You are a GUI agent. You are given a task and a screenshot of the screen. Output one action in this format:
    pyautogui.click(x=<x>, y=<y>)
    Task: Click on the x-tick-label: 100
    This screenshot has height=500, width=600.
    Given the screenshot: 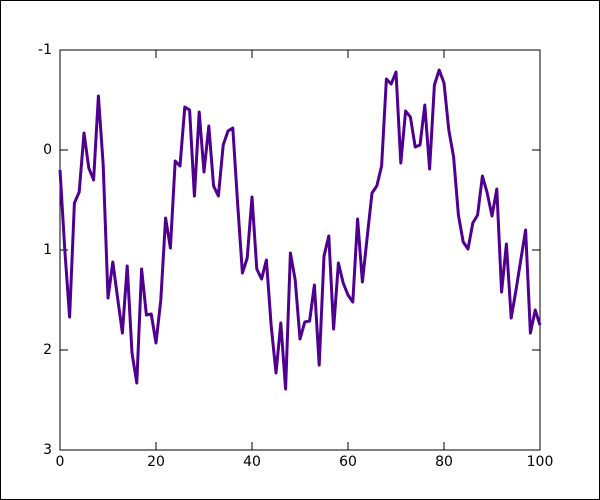 What is the action you would take?
    pyautogui.click(x=540, y=462)
    